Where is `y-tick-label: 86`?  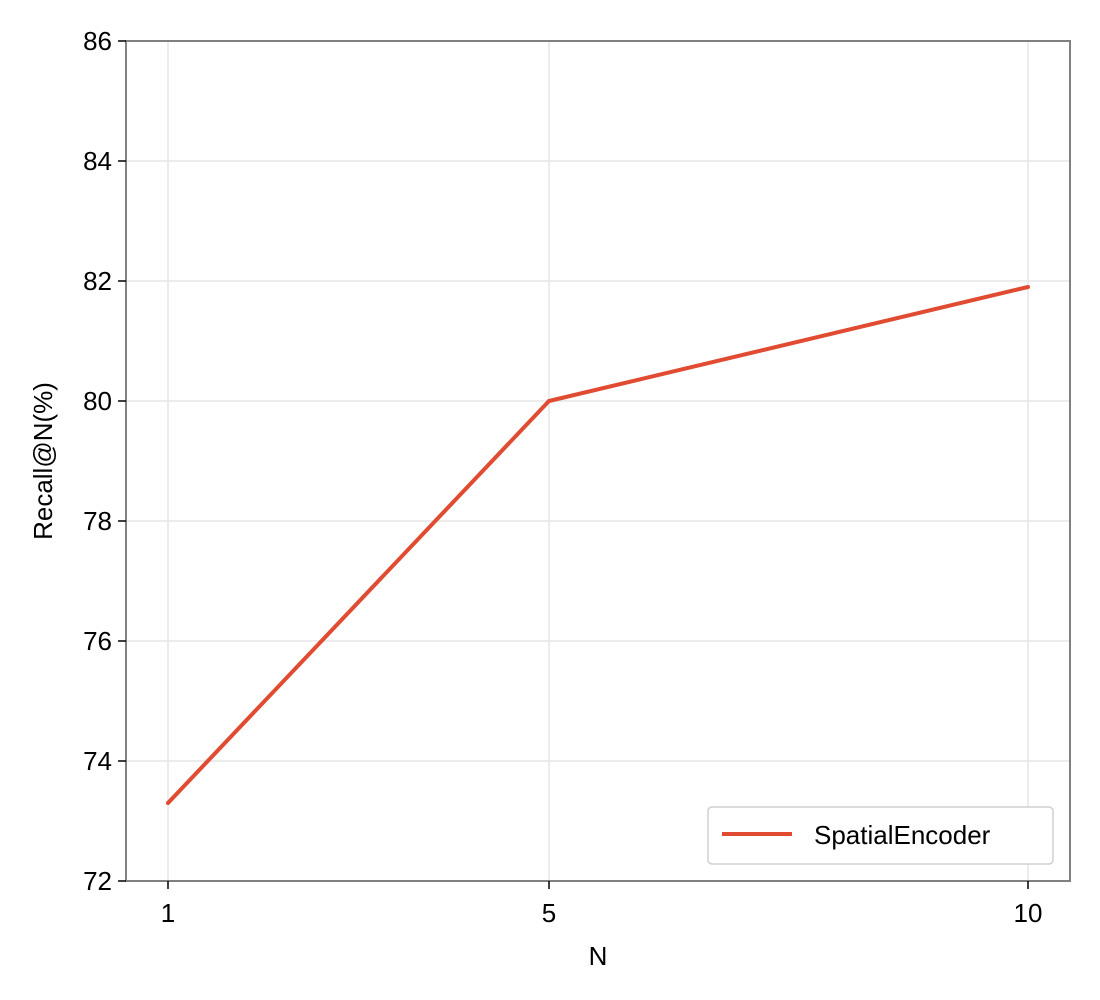
y-tick-label: 86 is located at coordinates (97, 41).